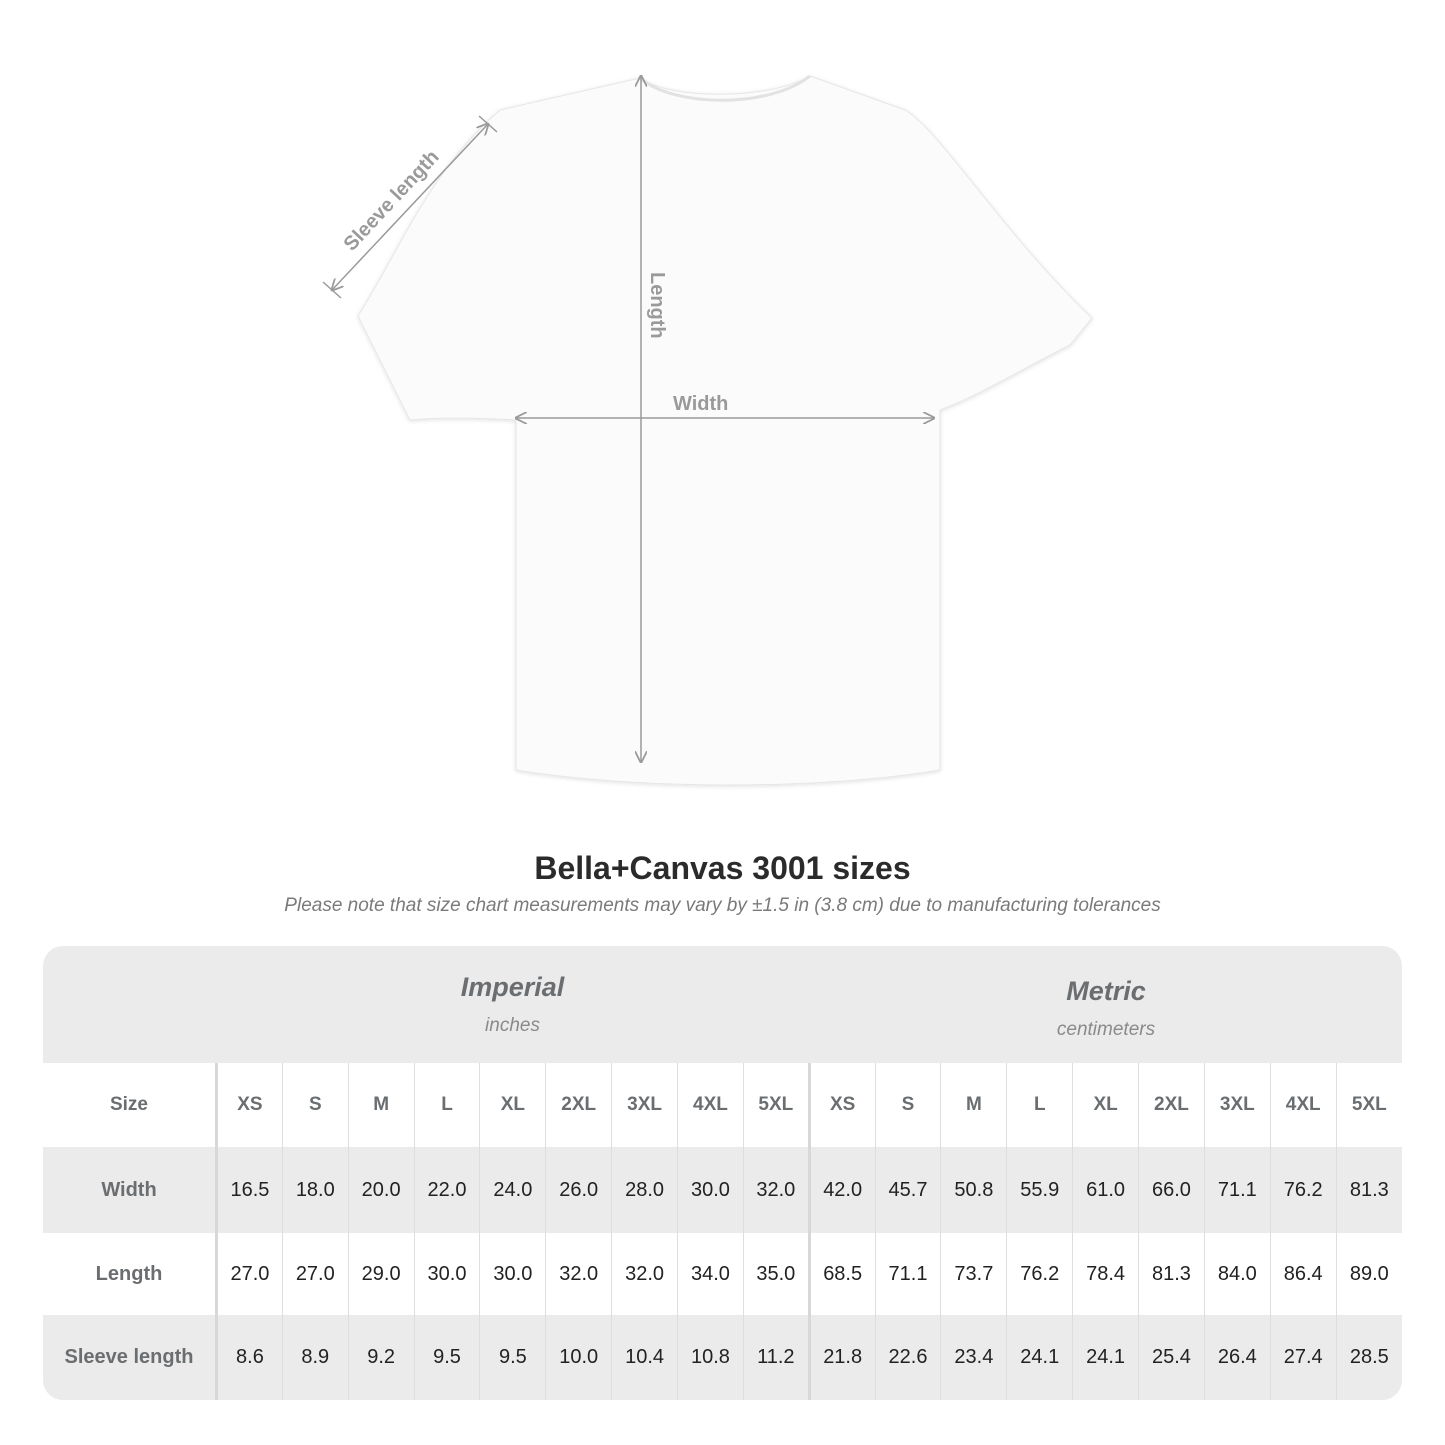 The width and height of the screenshot is (1445, 1445). Describe the element at coordinates (578, 1357) in the screenshot. I see `imperial-value: 10.0` at that location.